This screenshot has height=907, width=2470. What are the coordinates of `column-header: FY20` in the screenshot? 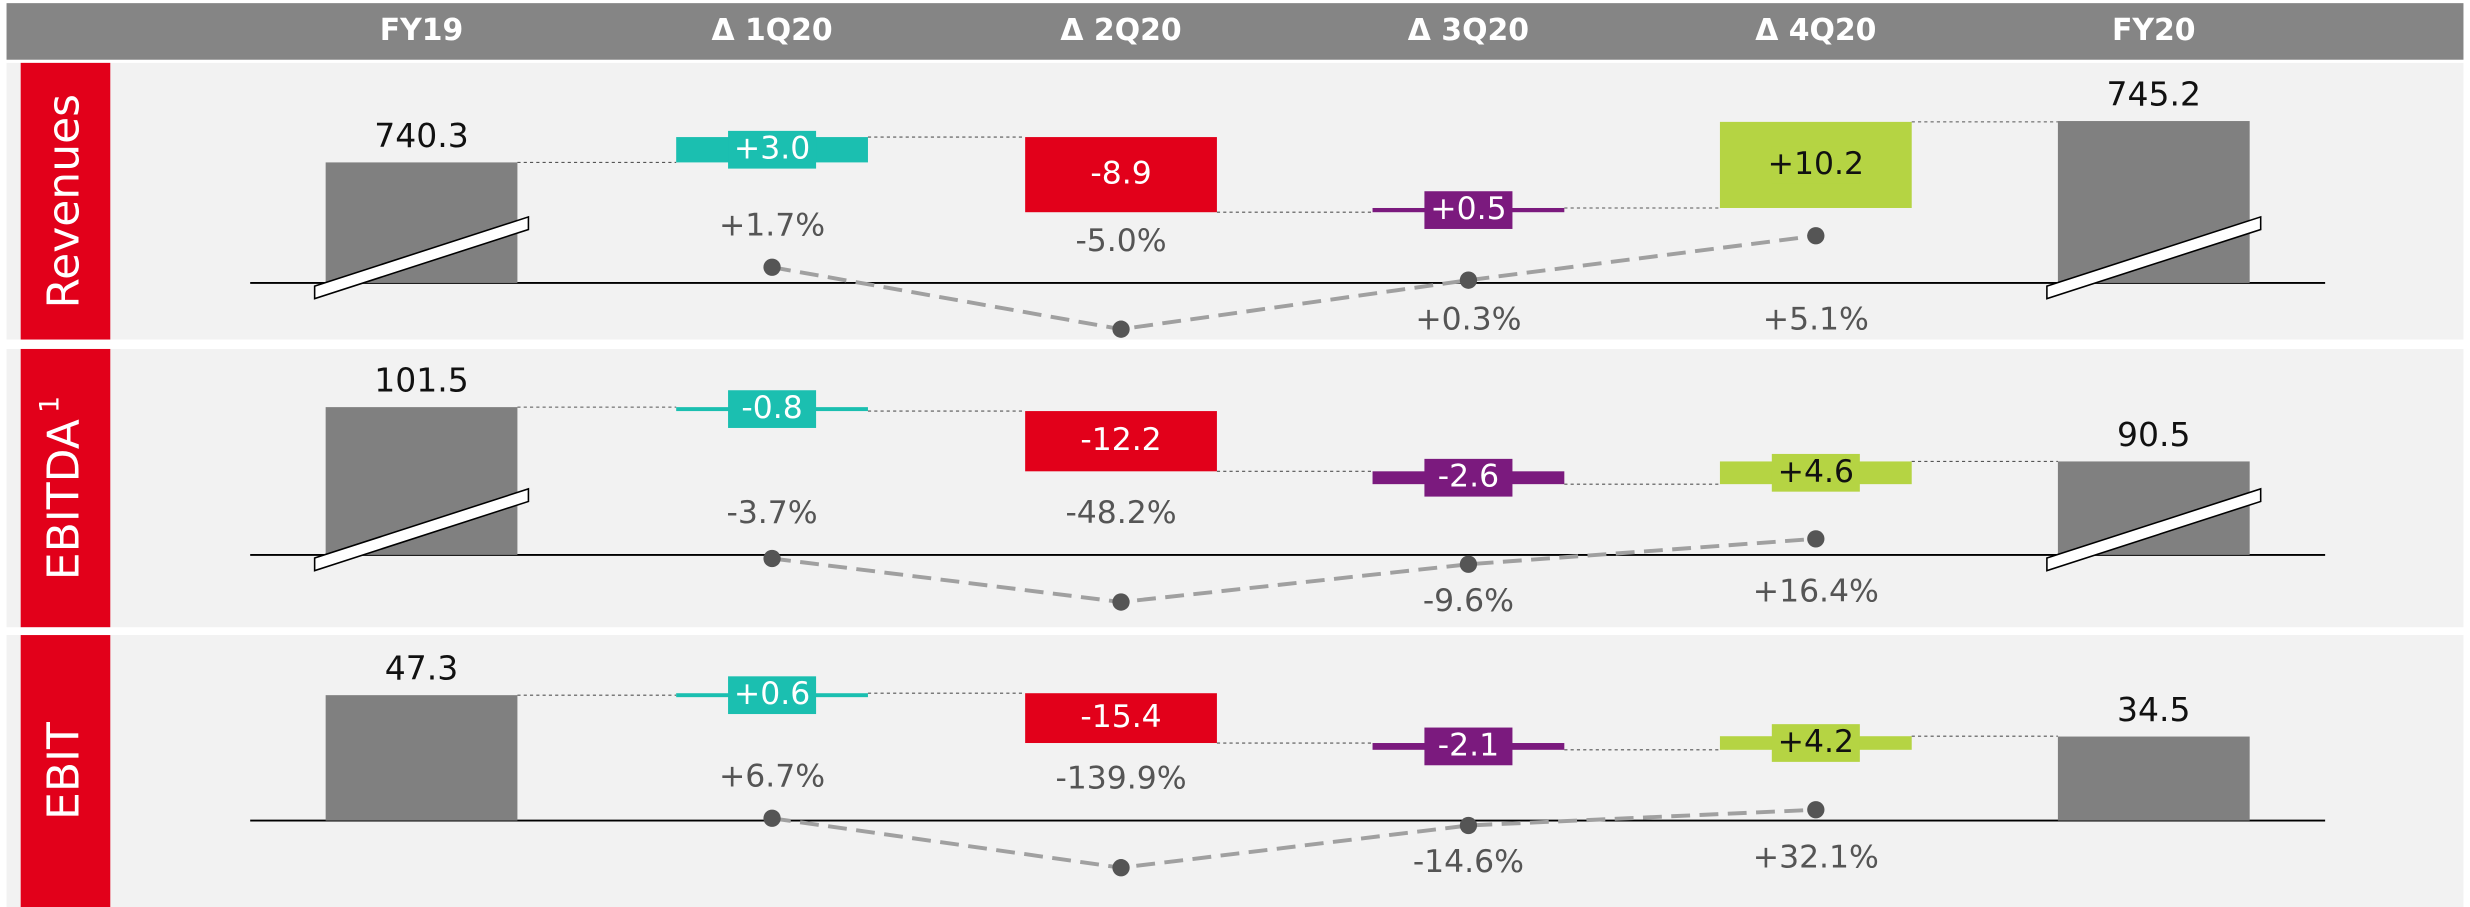 It's located at (2154, 30).